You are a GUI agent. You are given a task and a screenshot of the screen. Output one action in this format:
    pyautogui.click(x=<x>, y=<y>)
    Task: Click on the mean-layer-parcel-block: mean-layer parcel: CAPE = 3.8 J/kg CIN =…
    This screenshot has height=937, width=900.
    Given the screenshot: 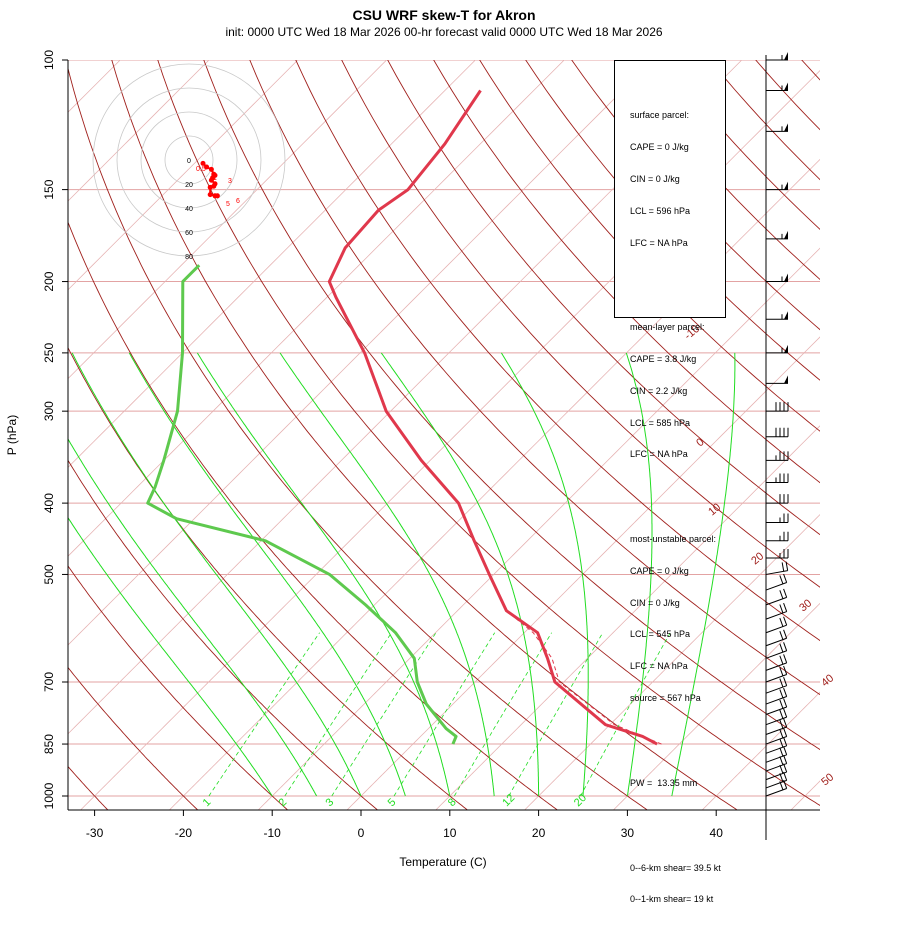 What is the action you would take?
    pyautogui.click(x=677, y=391)
    